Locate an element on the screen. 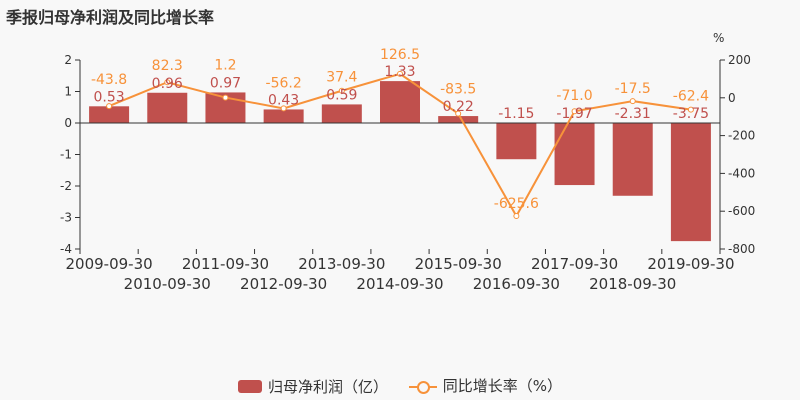 This screenshot has width=800, height=400. right-tick-label: -200 is located at coordinates (741, 136).